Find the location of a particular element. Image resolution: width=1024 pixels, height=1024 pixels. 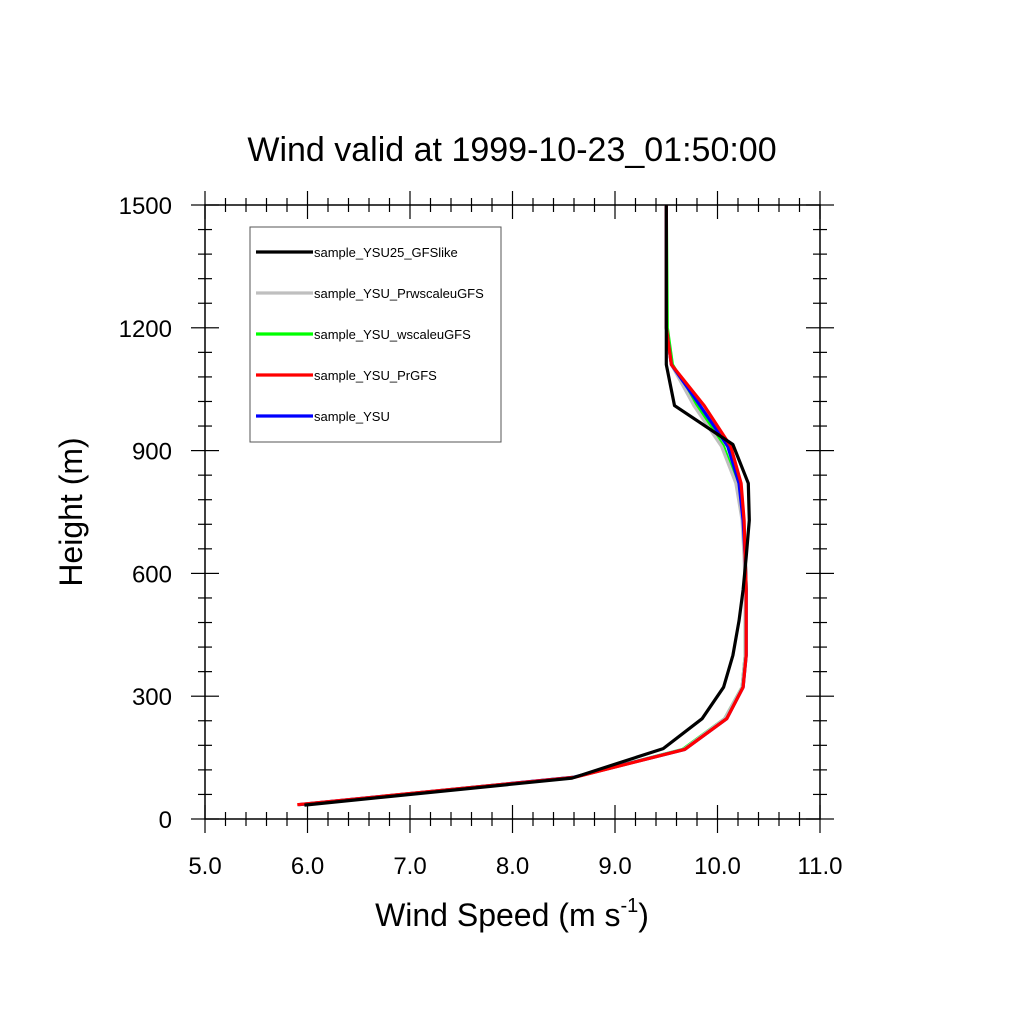

y-axis-label: Height (m) is located at coordinates (71, 511).